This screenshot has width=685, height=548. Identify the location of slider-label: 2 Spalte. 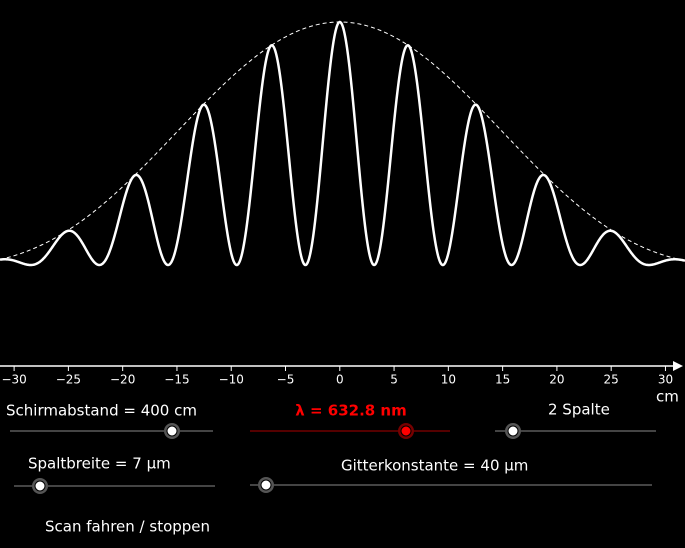
(579, 410).